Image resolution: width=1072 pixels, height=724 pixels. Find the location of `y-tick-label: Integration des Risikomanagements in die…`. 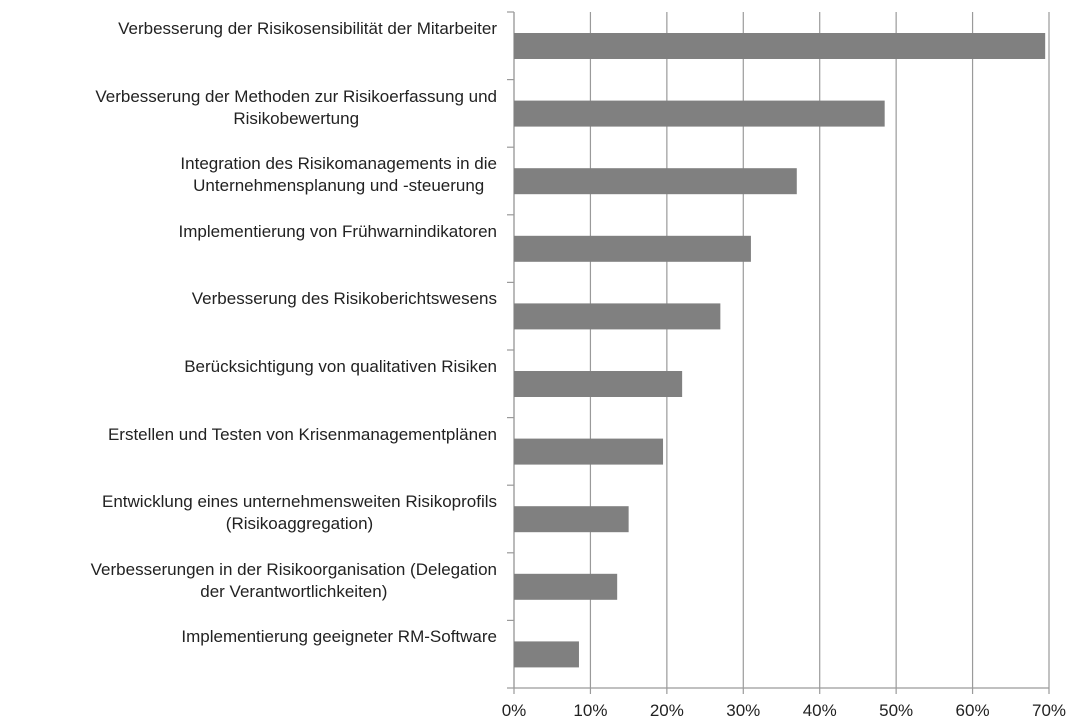

y-tick-label: Integration des Risikomanagements in die… is located at coordinates (338, 175).